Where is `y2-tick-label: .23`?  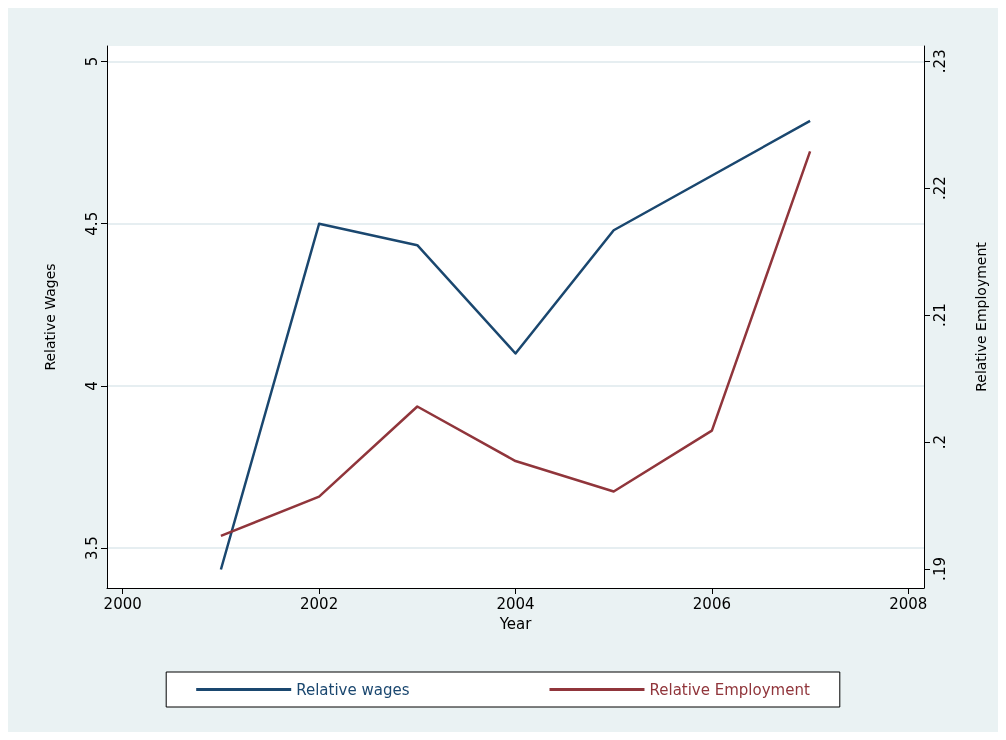
y2-tick-label: .23 is located at coordinates (939, 61).